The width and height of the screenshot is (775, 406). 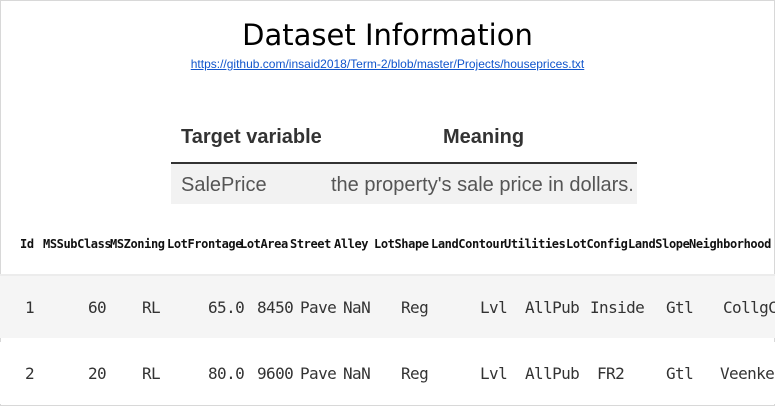 I want to click on column-header: Utilities, so click(x=535, y=244).